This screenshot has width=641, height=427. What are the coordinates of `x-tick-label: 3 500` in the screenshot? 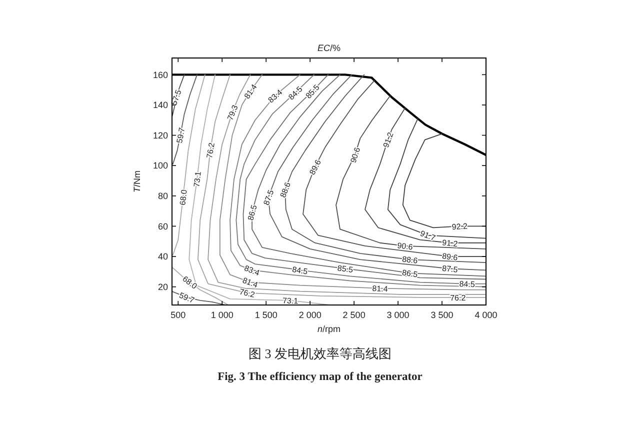 It's located at (442, 315).